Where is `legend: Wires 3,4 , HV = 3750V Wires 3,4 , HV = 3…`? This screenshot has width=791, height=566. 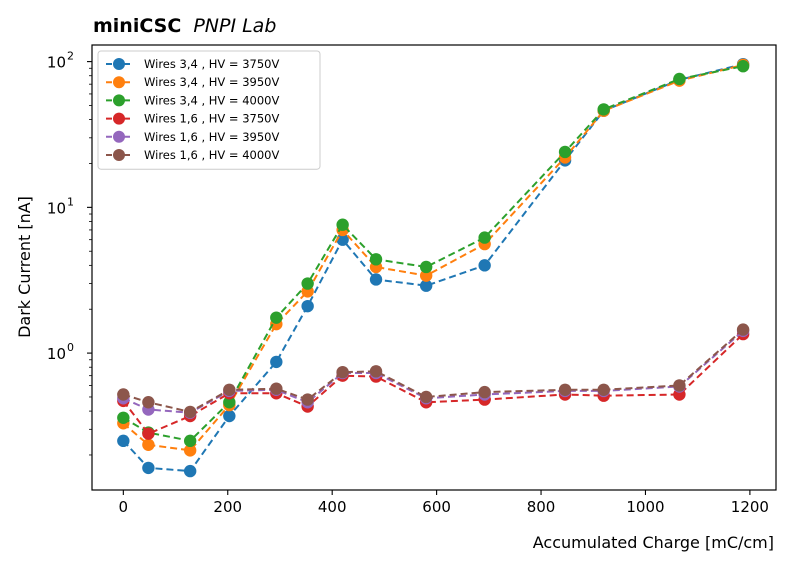 legend: Wires 3,4 , HV = 3750V Wires 3,4 , HV = 3… is located at coordinates (209, 110).